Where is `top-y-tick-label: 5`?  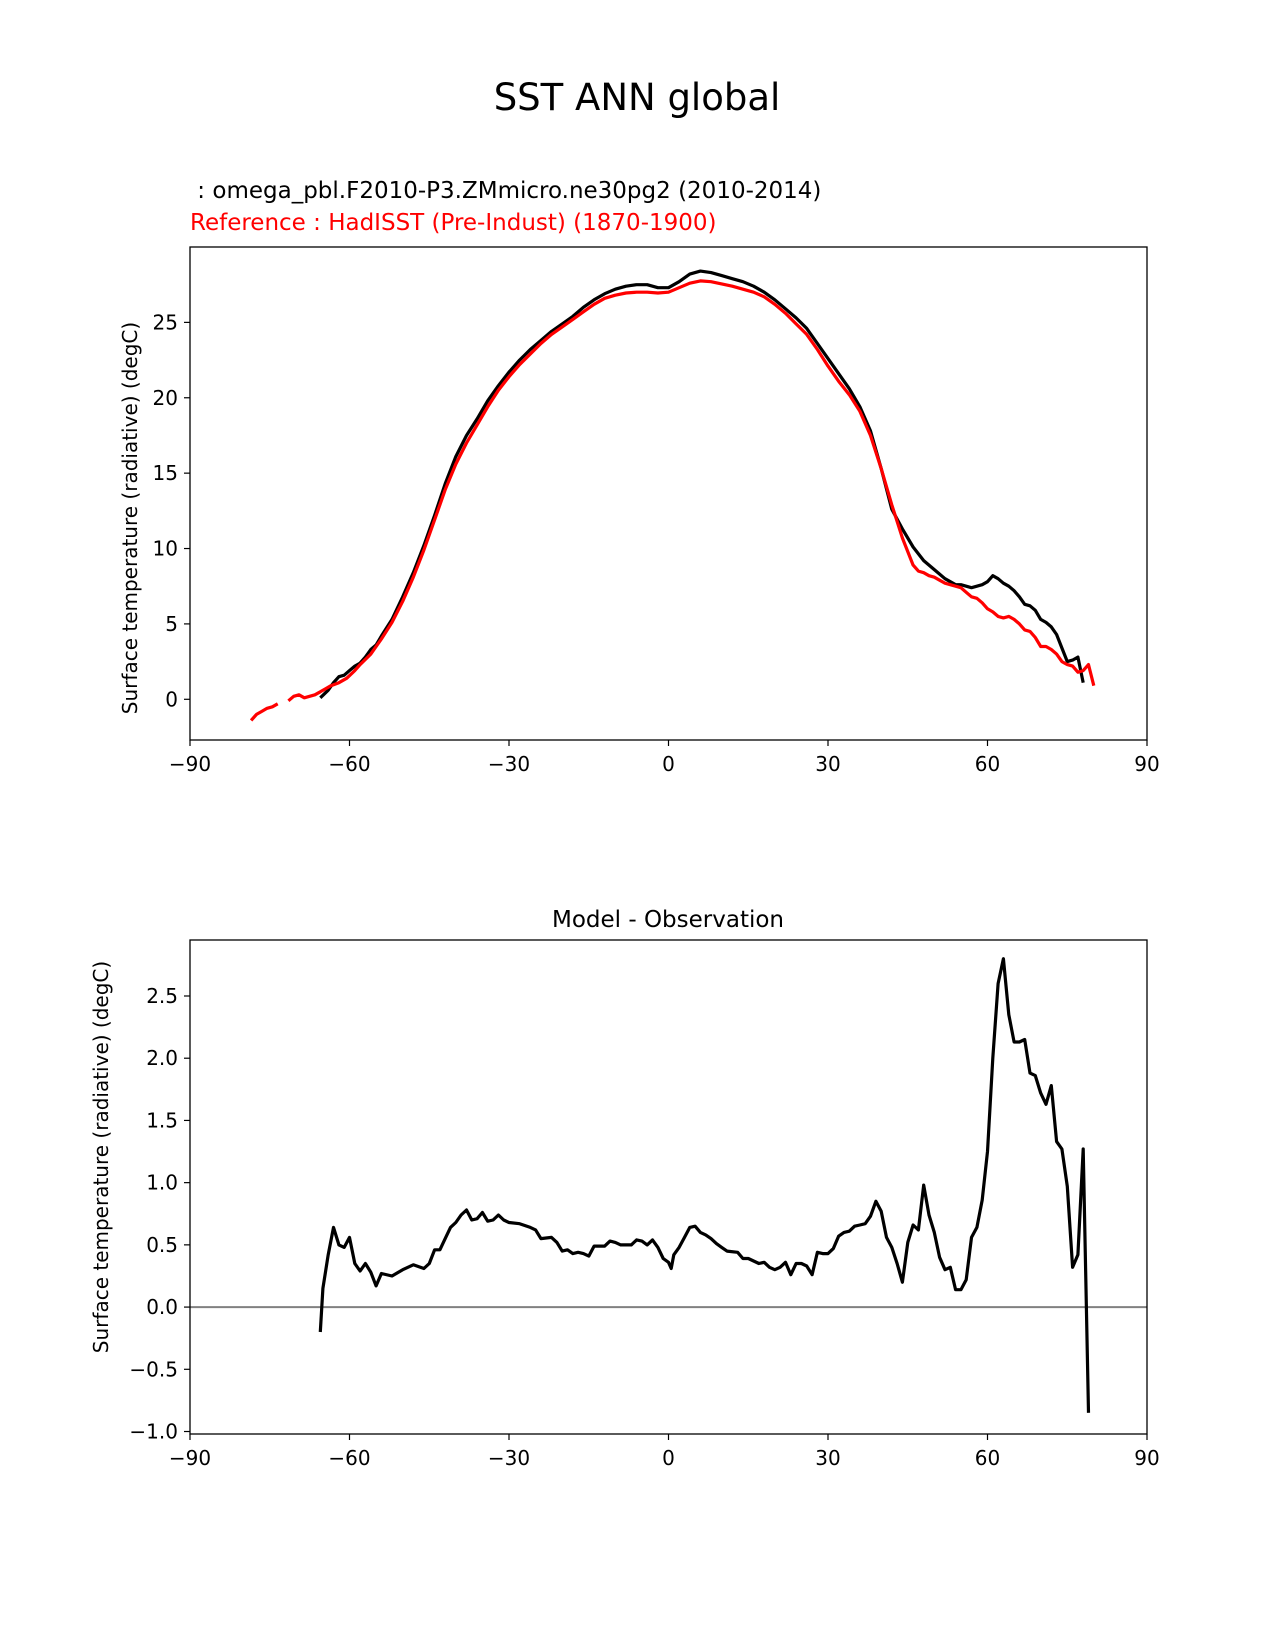
top-y-tick-label: 5 is located at coordinates (171, 624).